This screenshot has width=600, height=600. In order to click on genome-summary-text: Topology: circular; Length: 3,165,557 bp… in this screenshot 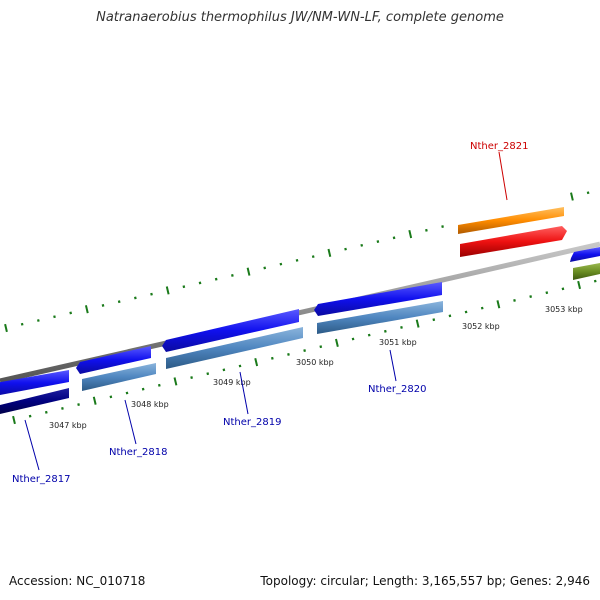, I will do `click(425, 581)`.